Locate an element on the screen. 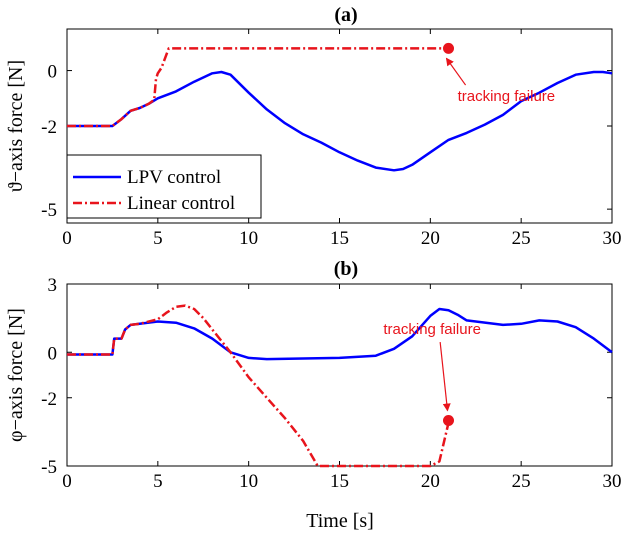  legend-box is located at coordinates (164, 186).